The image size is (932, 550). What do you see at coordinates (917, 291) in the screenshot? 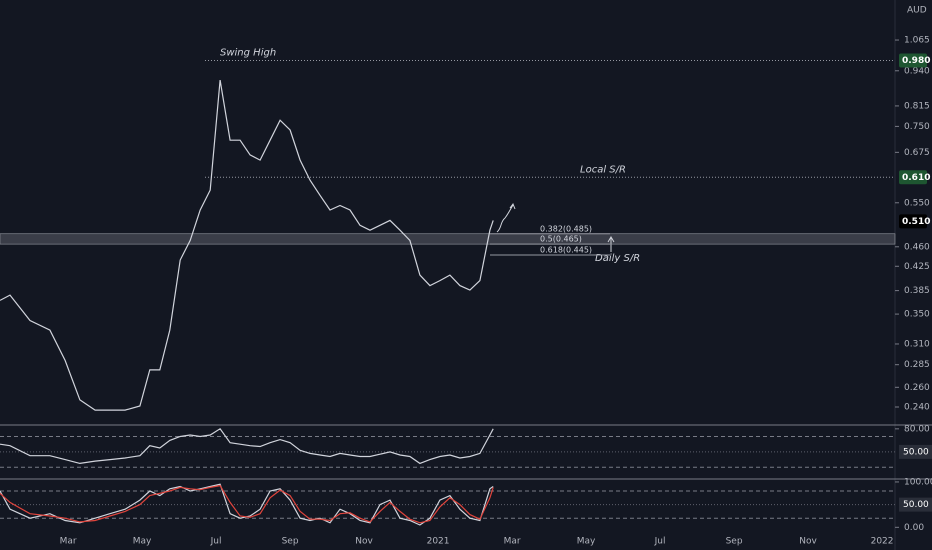
I see `y-tick-label: 0.385` at bounding box center [917, 291].